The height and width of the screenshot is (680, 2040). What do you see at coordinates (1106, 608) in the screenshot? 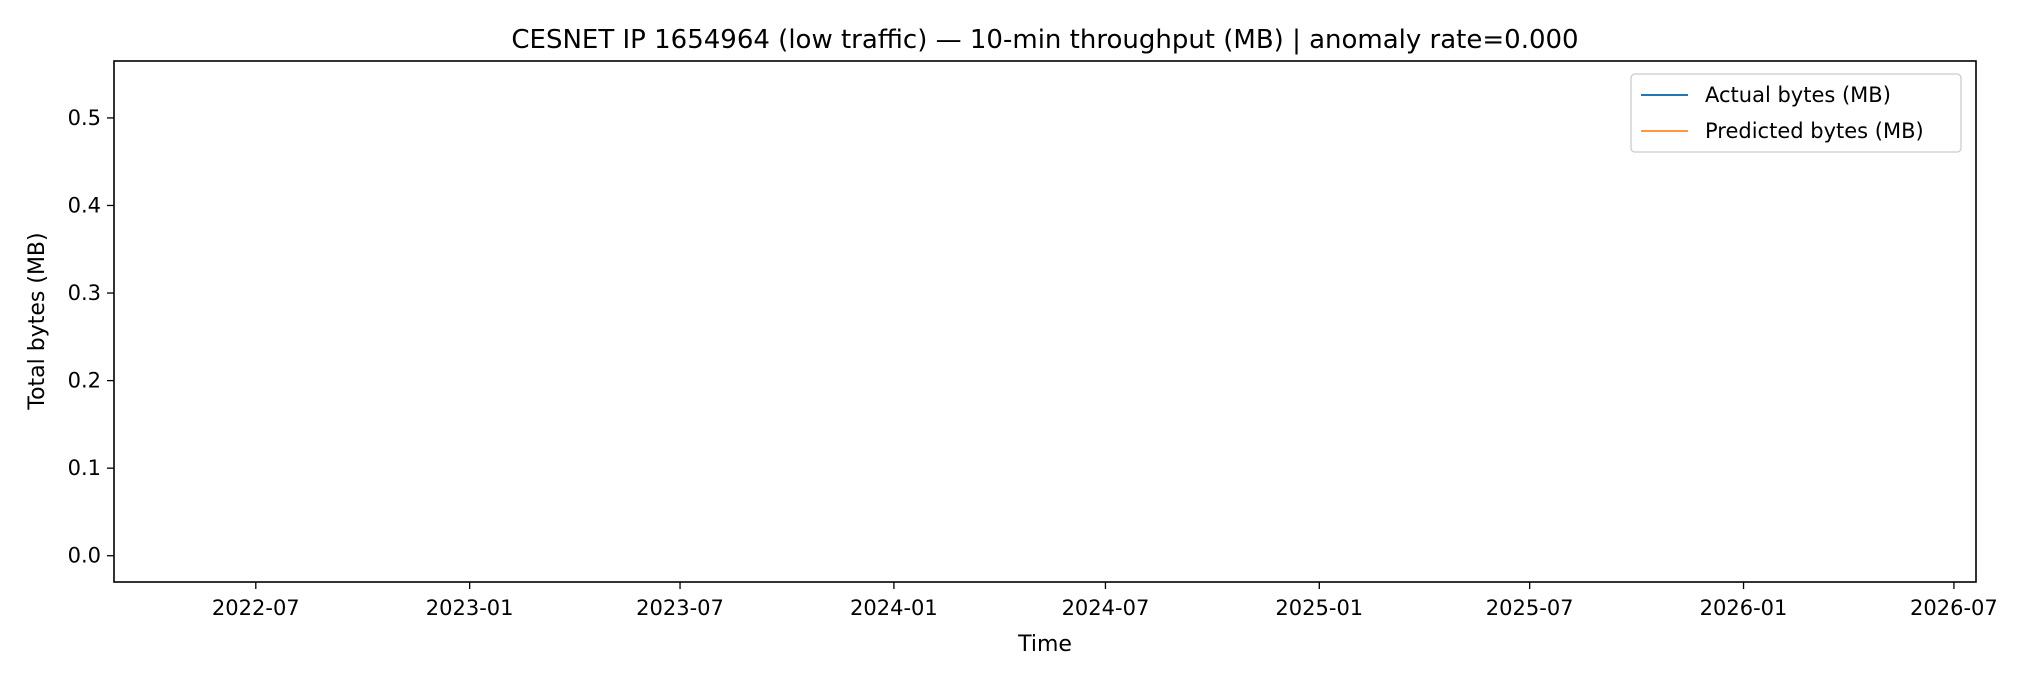
I see `x-tick-label: 2024-07` at bounding box center [1106, 608].